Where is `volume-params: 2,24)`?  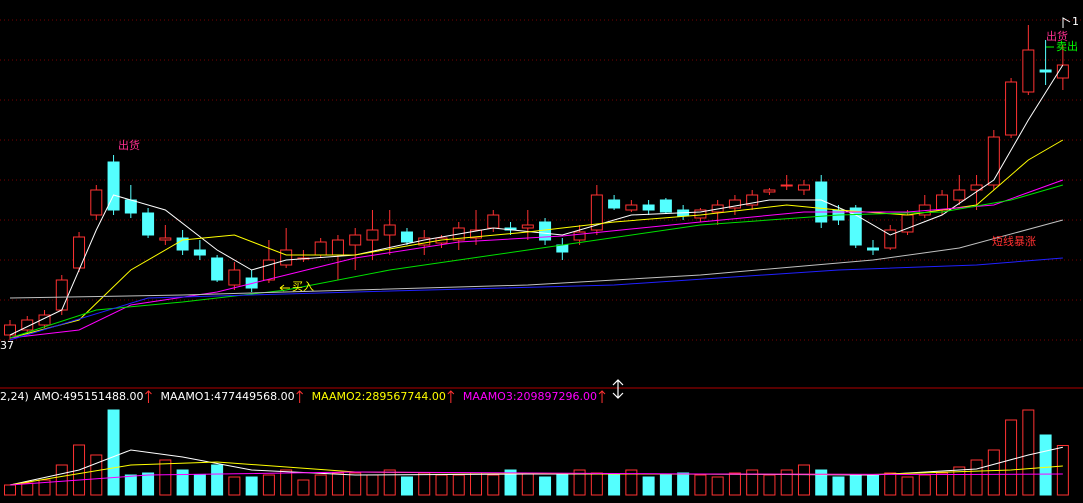 volume-params: 2,24) is located at coordinates (14, 396).